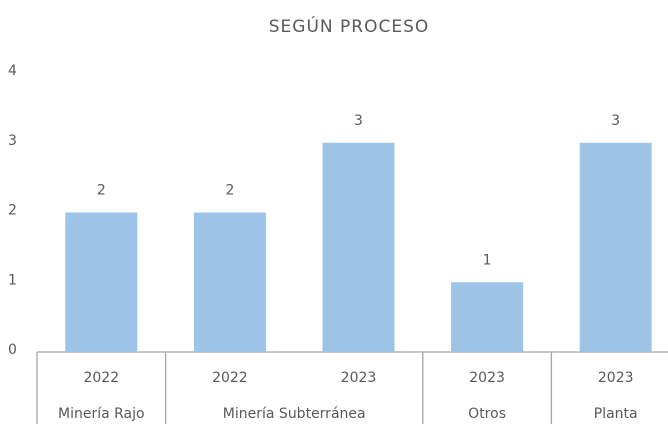 This screenshot has width=668, height=424. What do you see at coordinates (487, 260) in the screenshot?
I see `value-label: 1` at bounding box center [487, 260].